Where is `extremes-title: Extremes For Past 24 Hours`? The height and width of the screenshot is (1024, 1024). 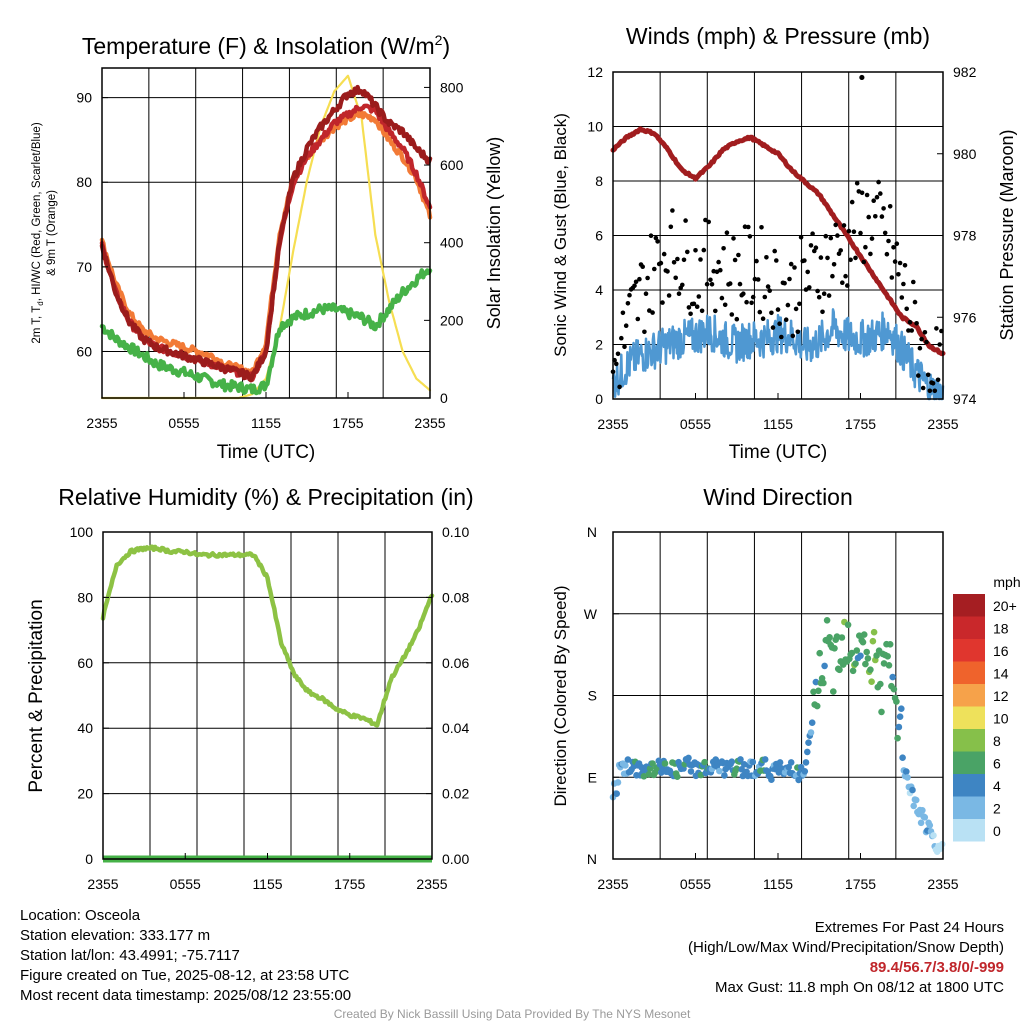
extremes-title: Extremes For Past 24 Hours is located at coordinates (909, 927).